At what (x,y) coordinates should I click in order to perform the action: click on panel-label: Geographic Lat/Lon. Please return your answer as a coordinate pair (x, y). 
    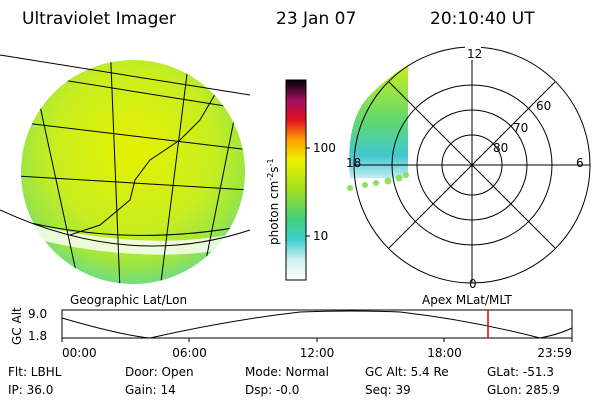
    Looking at the image, I should click on (128, 300).